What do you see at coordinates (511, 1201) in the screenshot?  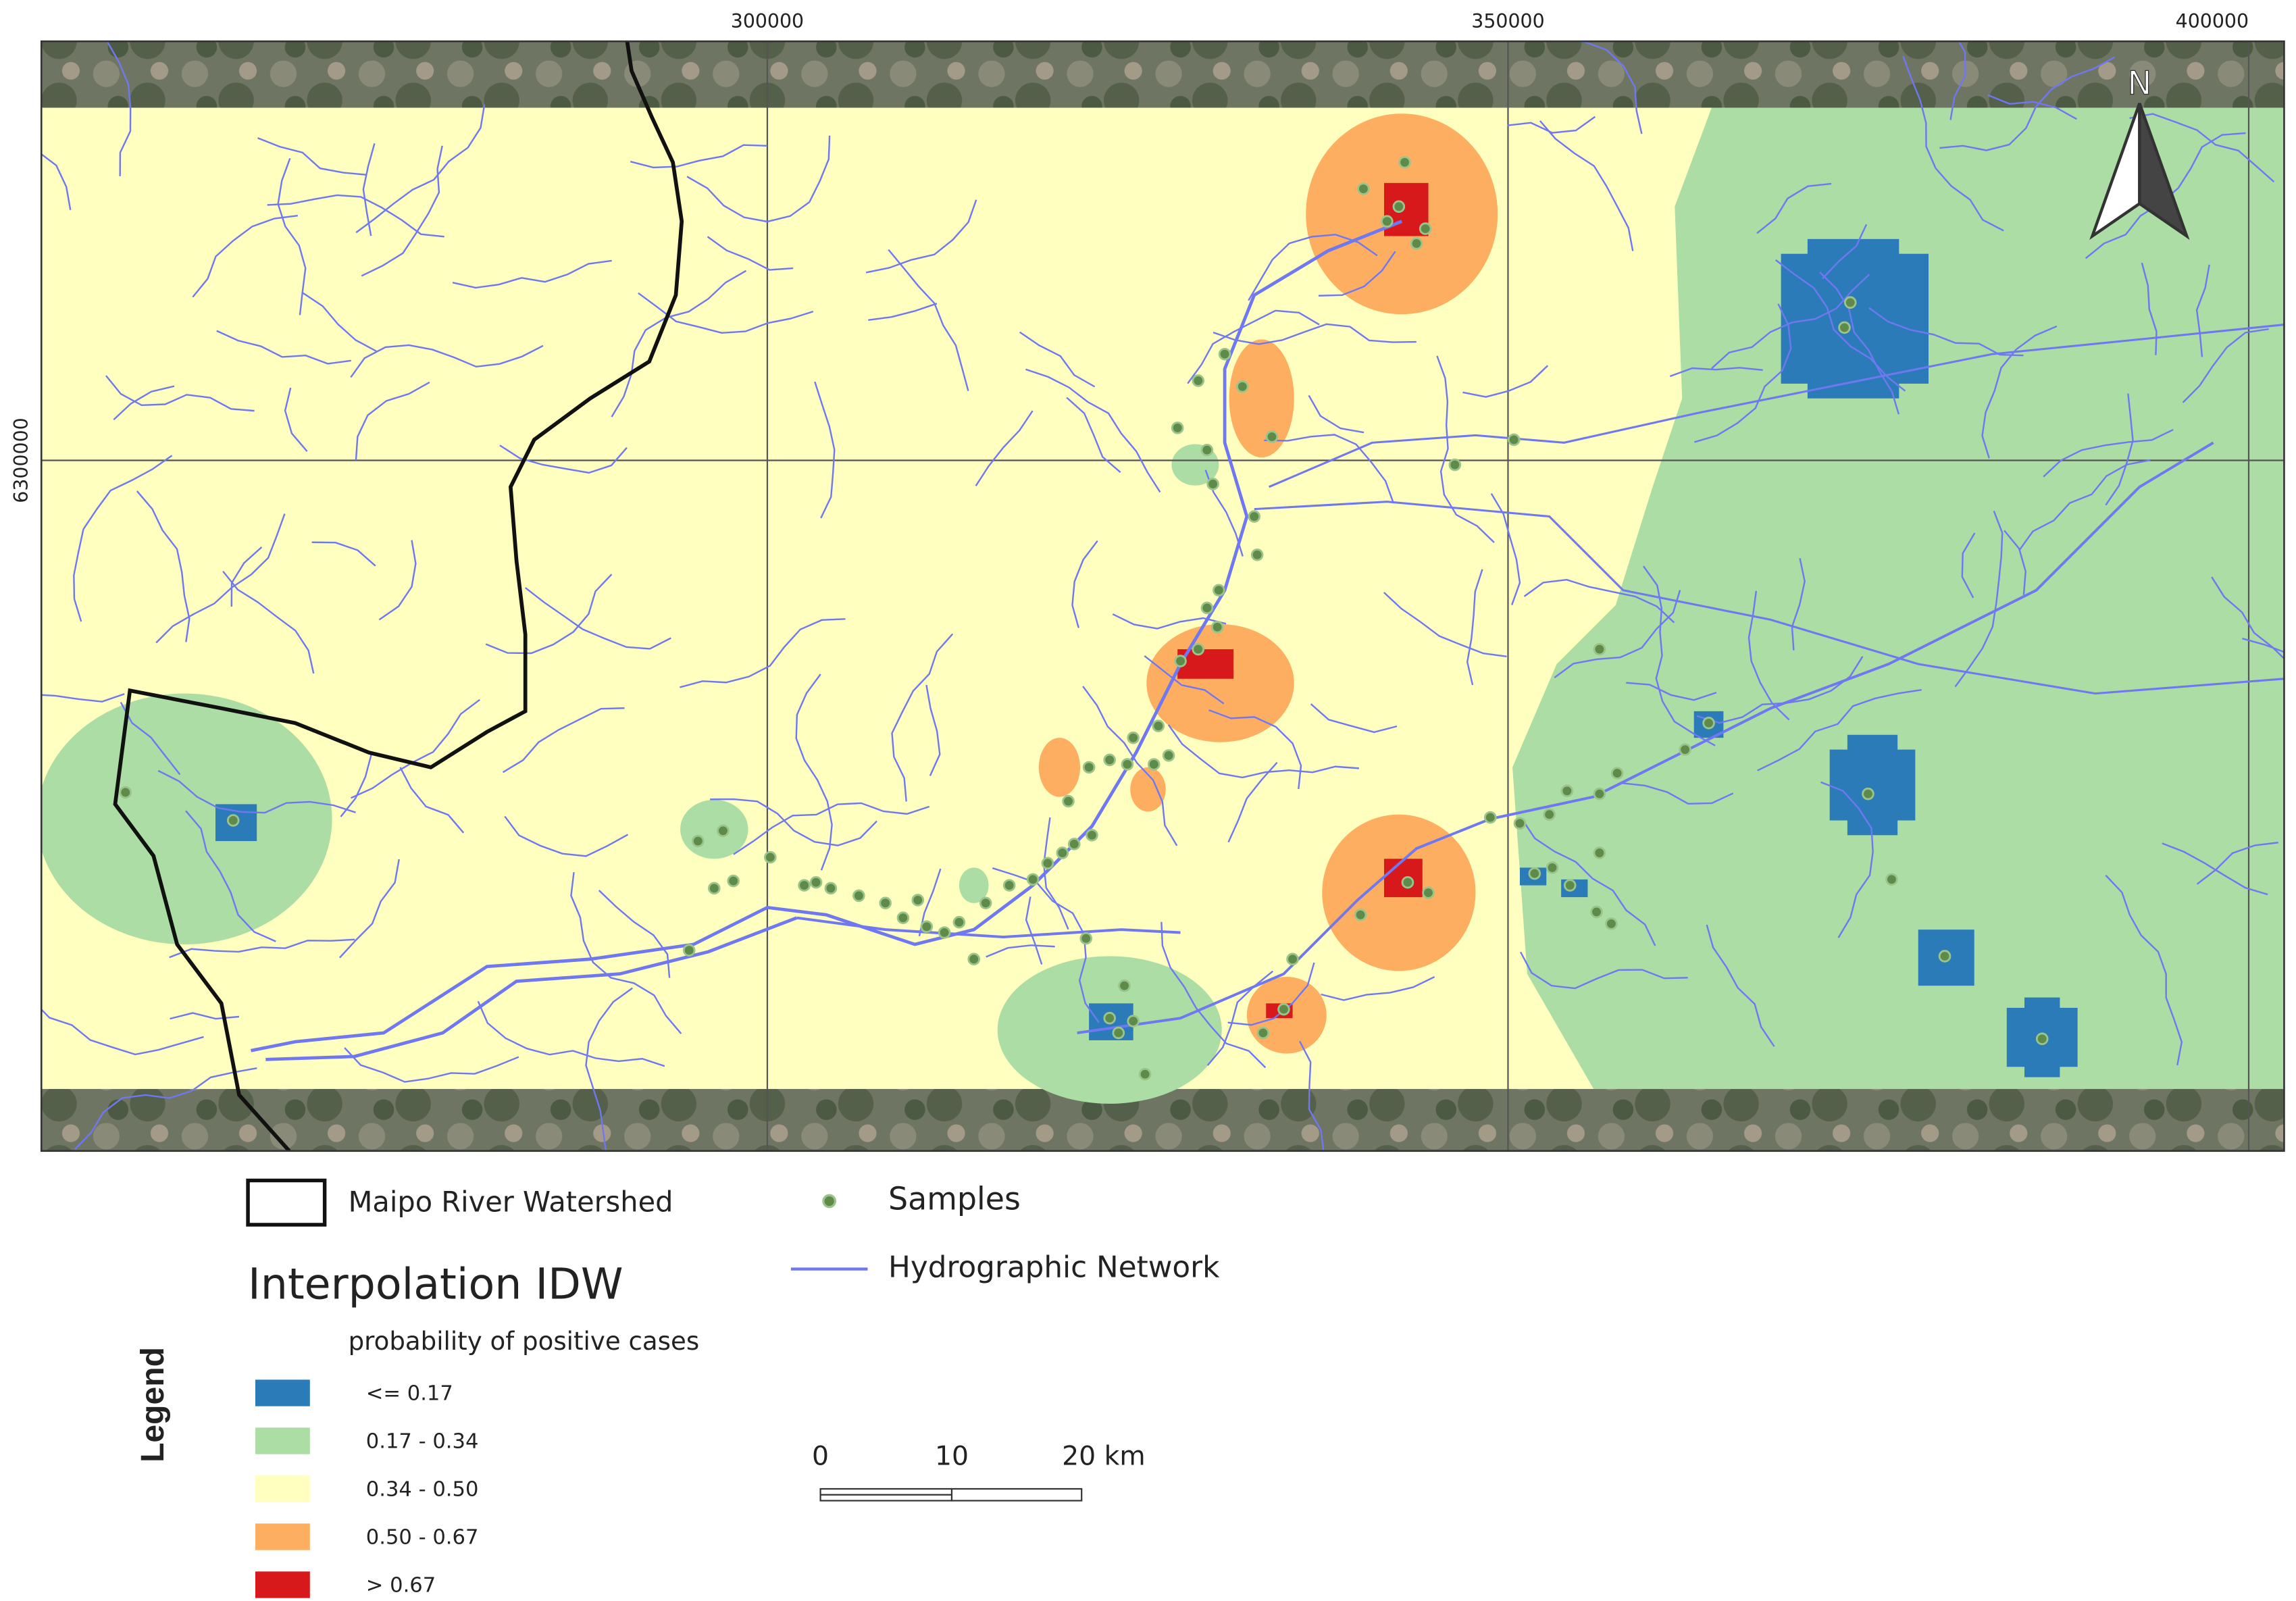 I see `legend-label: Maipo River Watershed` at bounding box center [511, 1201].